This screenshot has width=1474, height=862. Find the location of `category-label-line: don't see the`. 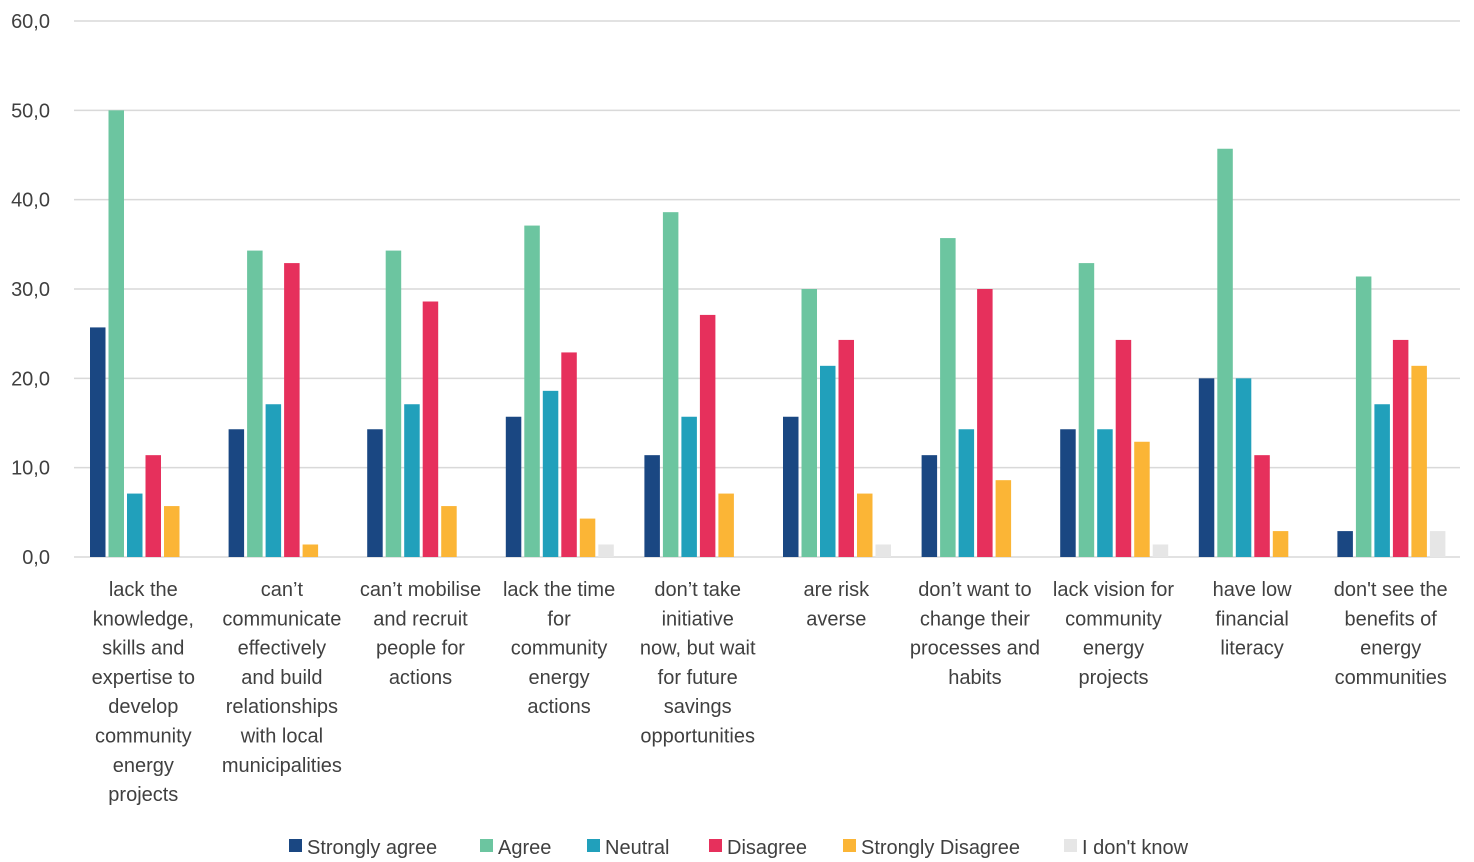

category-label-line: don't see the is located at coordinates (1391, 590).